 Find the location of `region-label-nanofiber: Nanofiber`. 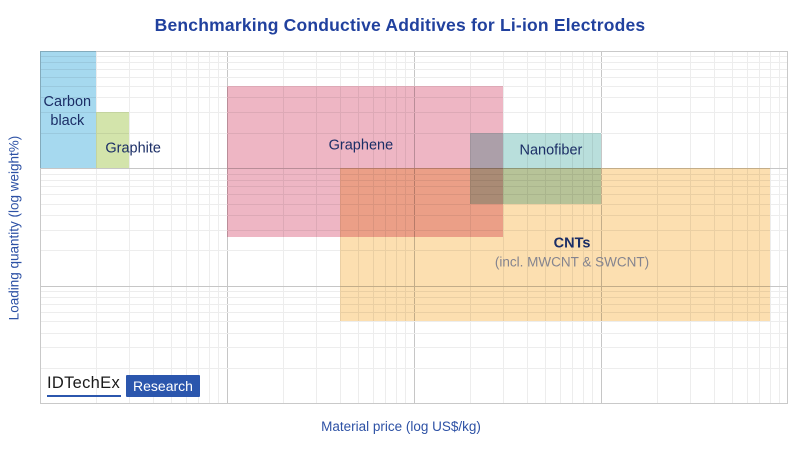

region-label-nanofiber: Nanofiber is located at coordinates (551, 150).